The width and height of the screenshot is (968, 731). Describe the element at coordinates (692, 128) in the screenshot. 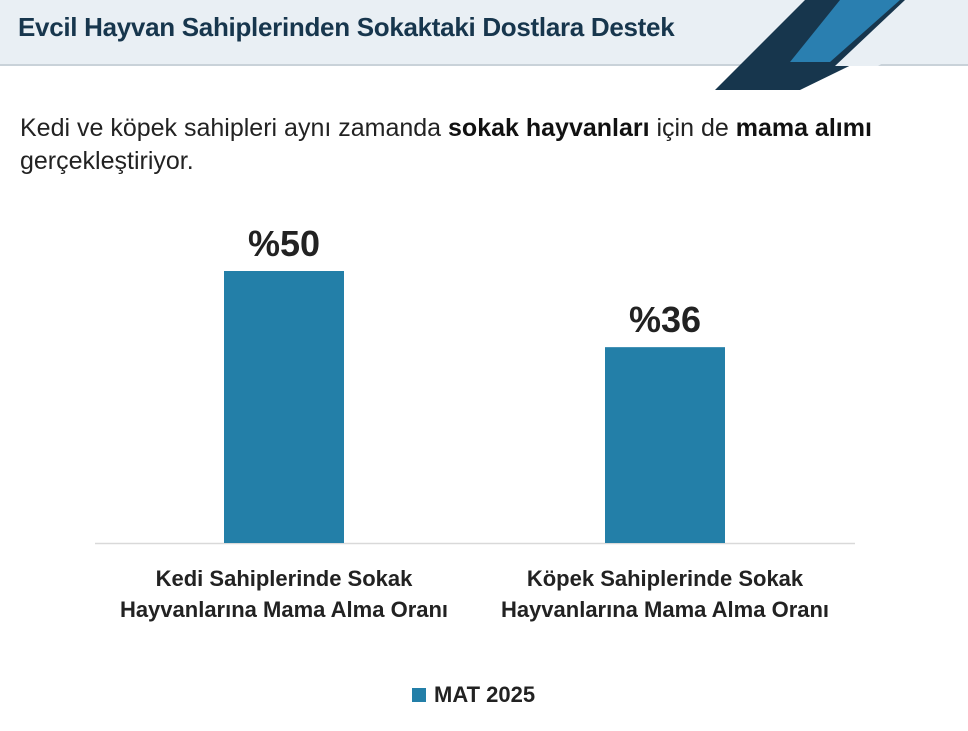

I see `subtitle-run: için de` at that location.